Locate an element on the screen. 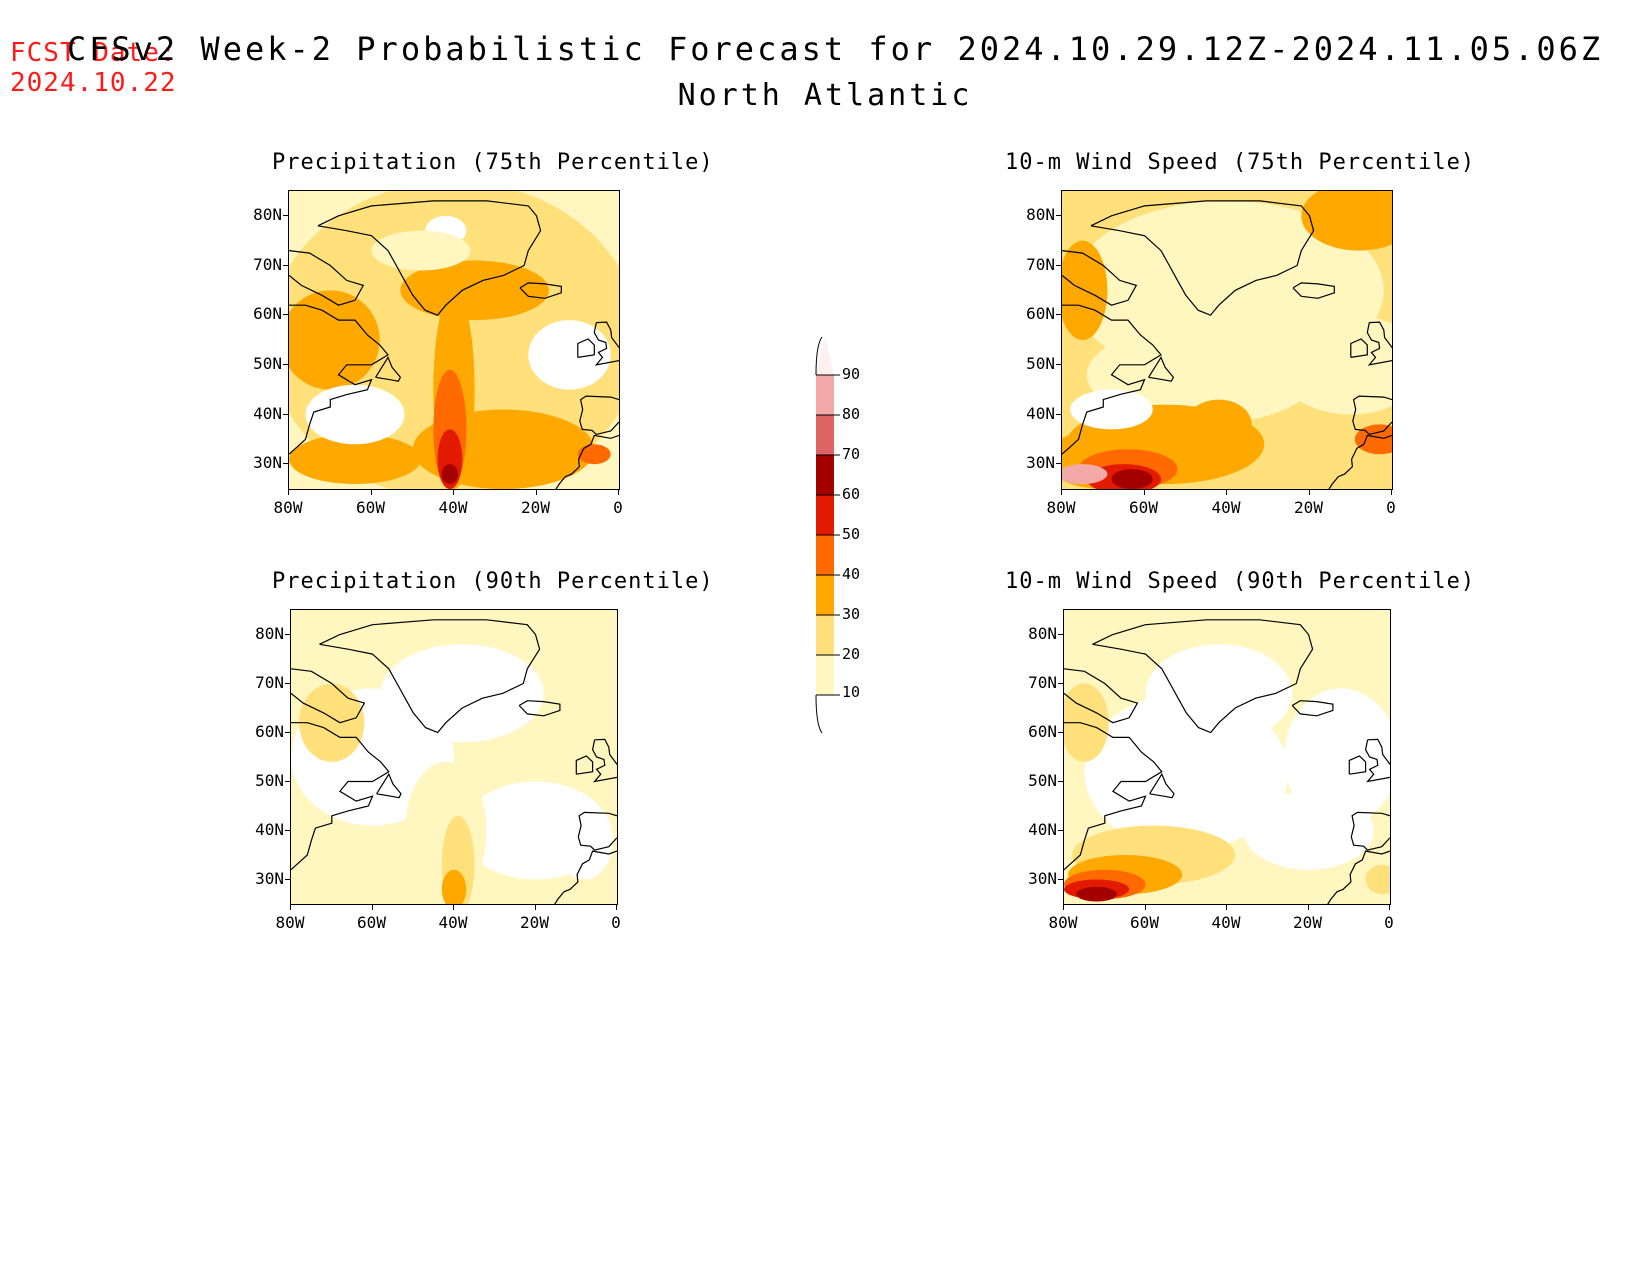  colorbar-top-triangle is located at coordinates (825, 356).